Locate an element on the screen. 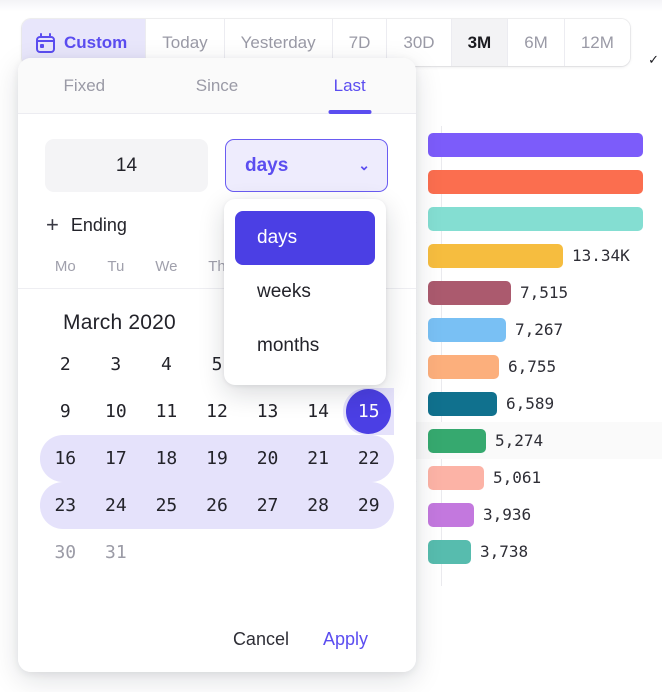  weekday-label: Mo is located at coordinates (65, 266).